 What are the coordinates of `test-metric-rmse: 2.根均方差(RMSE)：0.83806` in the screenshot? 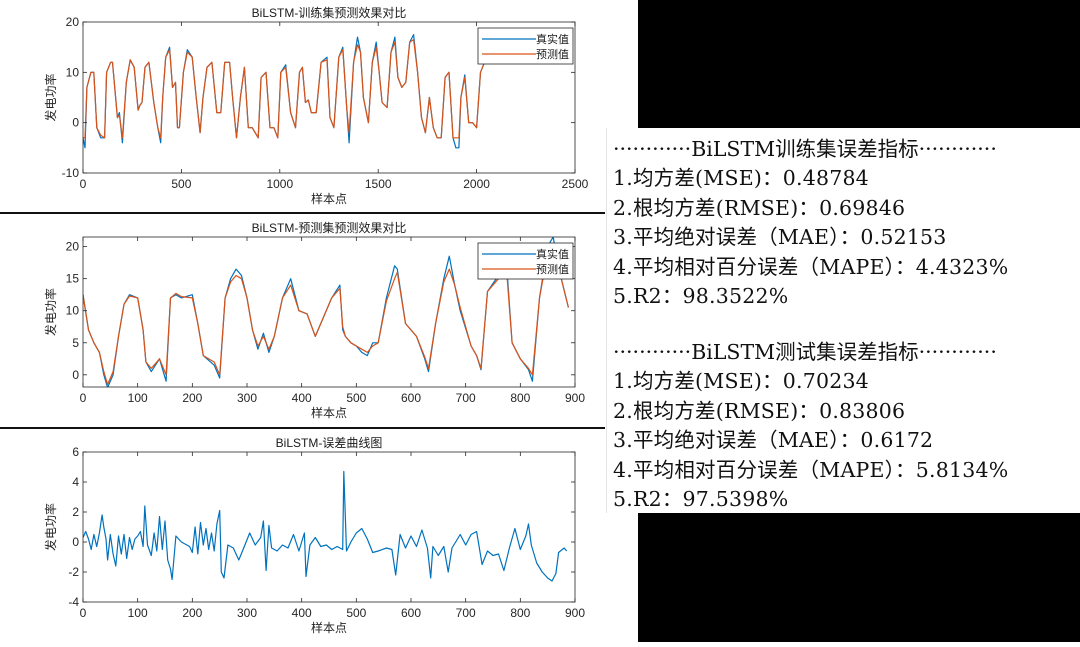 It's located at (759, 411).